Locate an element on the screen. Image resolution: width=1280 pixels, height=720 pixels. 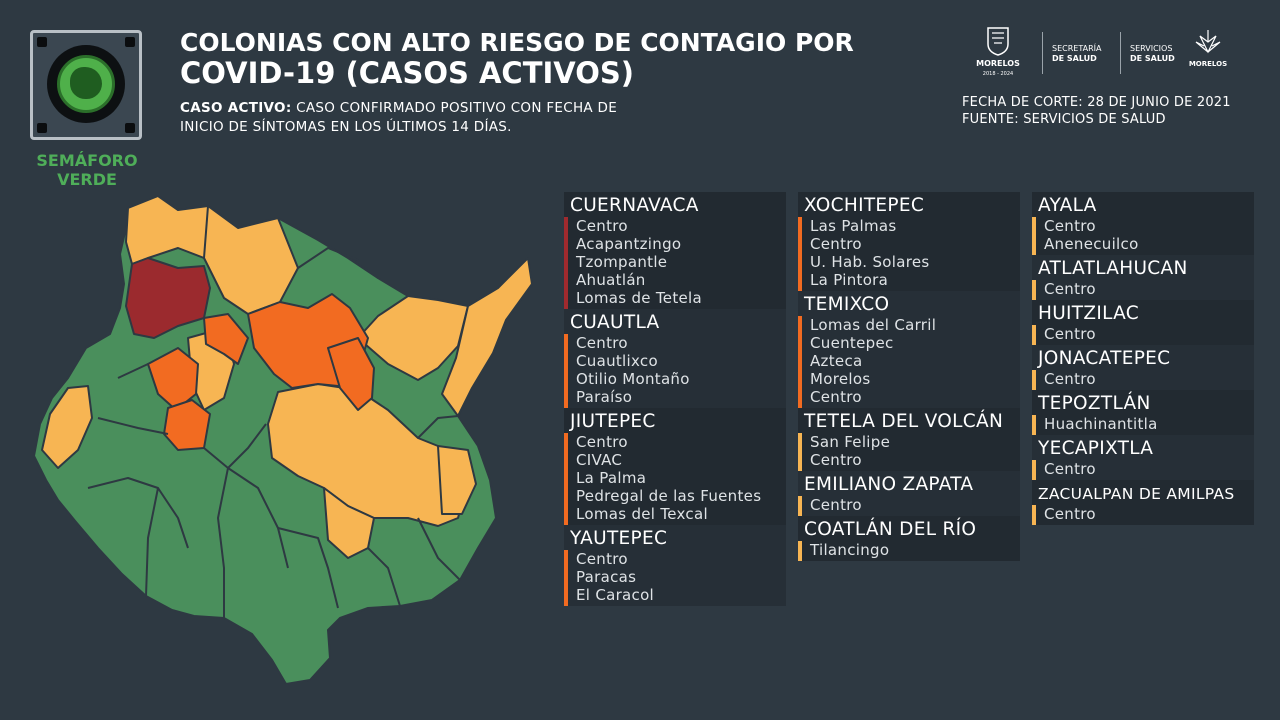
morelos-brand-logo: MORELOS is located at coordinates (1208, 47).